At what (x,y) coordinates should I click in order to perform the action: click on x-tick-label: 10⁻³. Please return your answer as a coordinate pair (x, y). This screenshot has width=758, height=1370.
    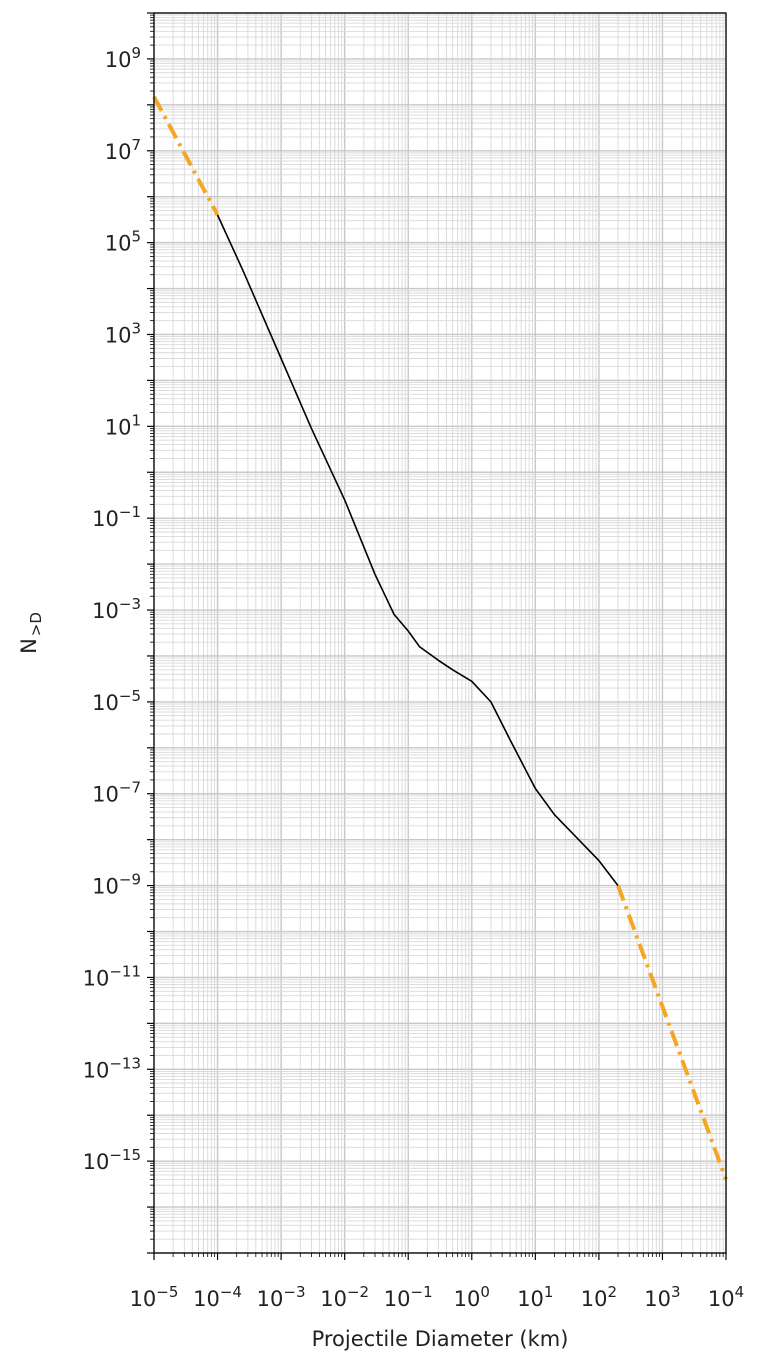
    Looking at the image, I should click on (281, 1297).